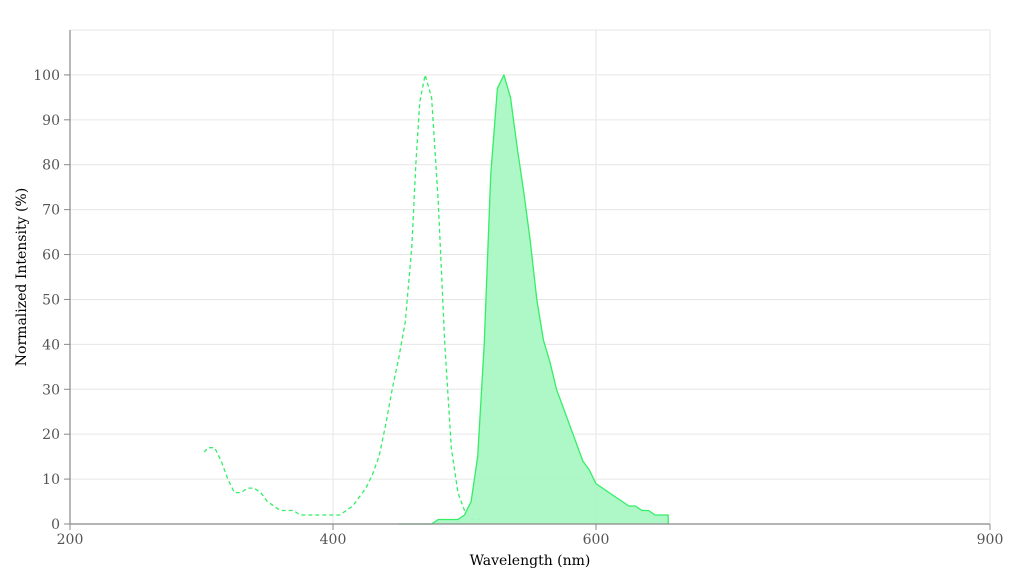 This screenshot has height=574, width=1010. I want to click on y-axis-title: Normalized Intensity (%), so click(22, 277).